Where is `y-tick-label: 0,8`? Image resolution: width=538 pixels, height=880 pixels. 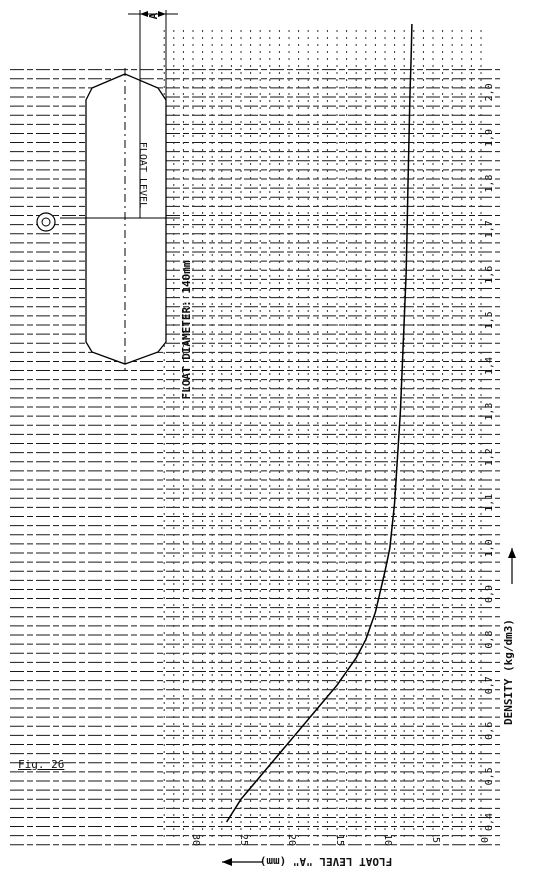 y-tick-label: 0,8 is located at coordinates (489, 640).